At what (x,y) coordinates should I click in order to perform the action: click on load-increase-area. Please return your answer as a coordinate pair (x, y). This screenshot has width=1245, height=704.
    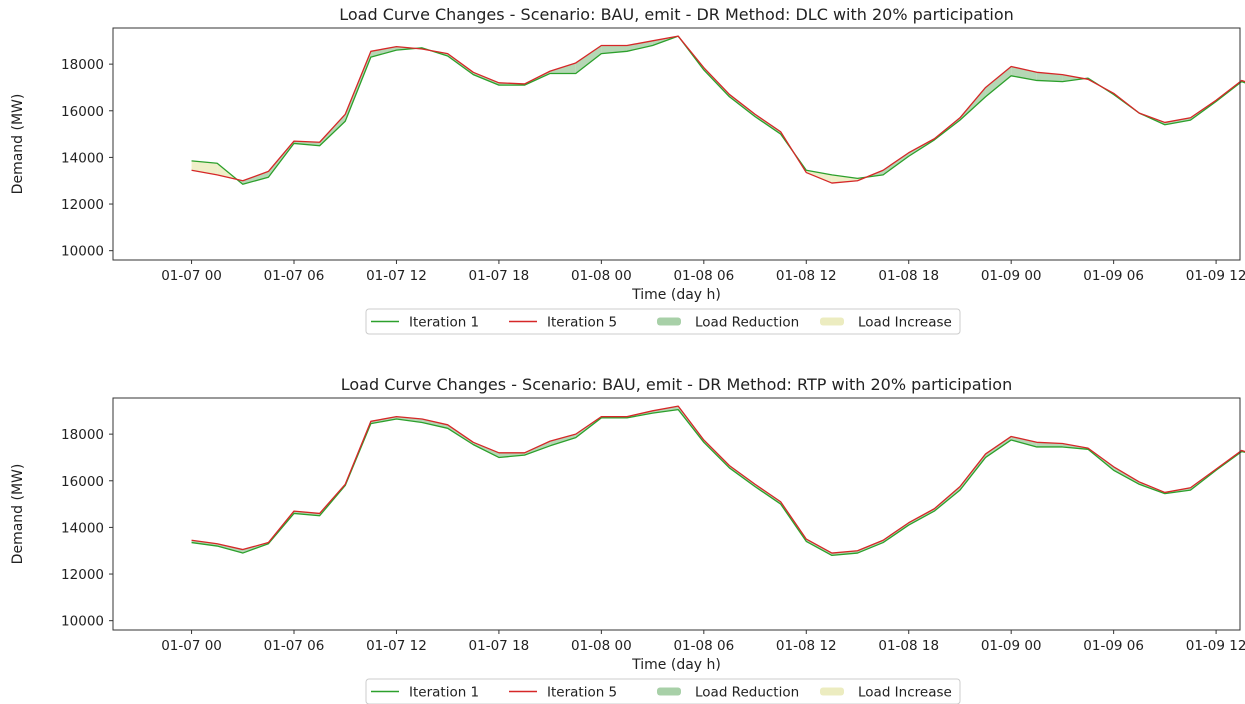
    Looking at the image, I should click on (204, 167).